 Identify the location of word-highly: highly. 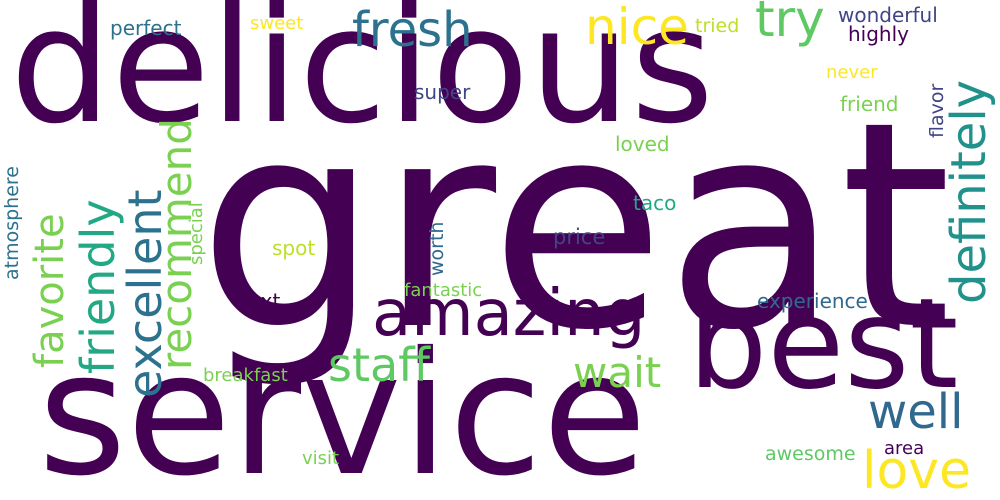
(878, 34).